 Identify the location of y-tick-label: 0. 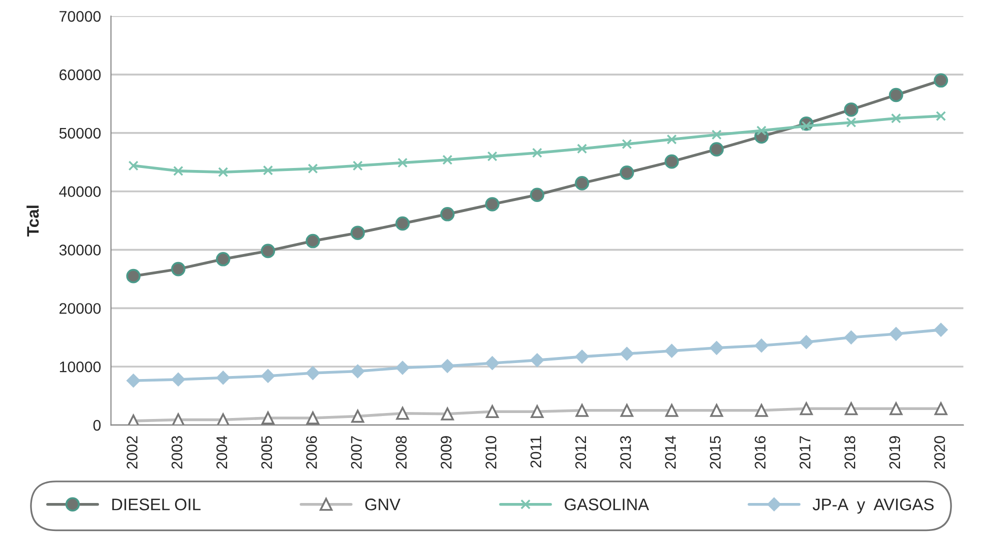
(97, 425).